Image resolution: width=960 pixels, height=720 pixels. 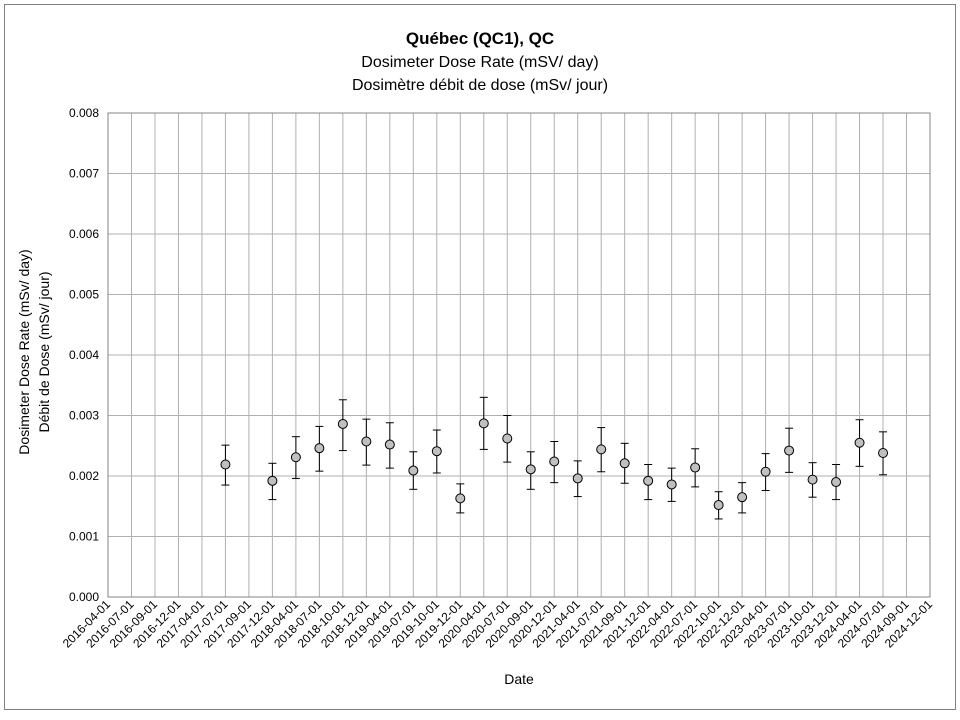 I want to click on x-axis-title: Date, so click(x=519, y=679).